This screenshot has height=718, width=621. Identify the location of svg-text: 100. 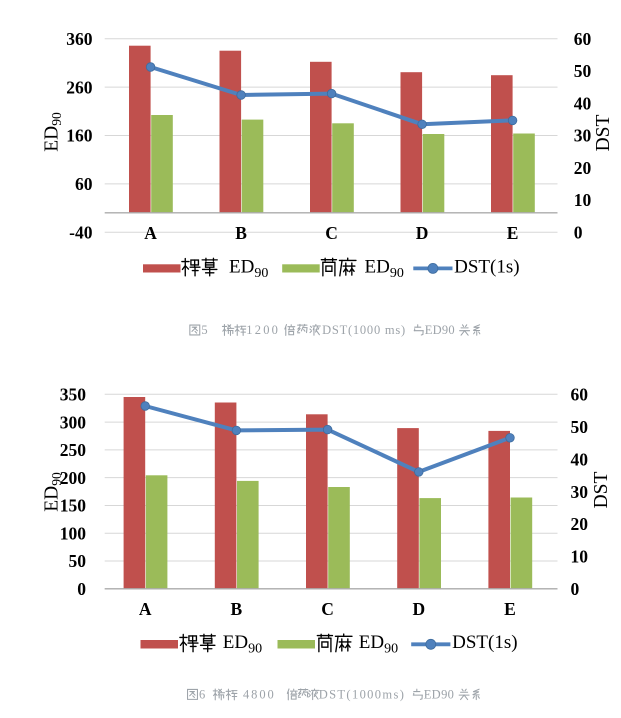
(73, 533).